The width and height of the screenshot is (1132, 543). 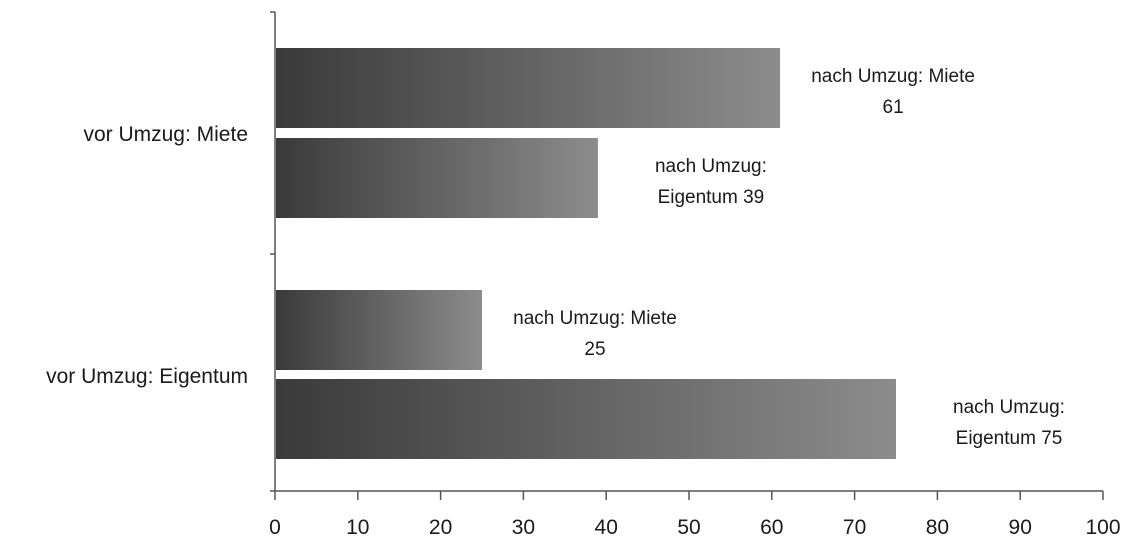 What do you see at coordinates (893, 92) in the screenshot?
I see `data-label-1: nach Umzug: Miete 61` at bounding box center [893, 92].